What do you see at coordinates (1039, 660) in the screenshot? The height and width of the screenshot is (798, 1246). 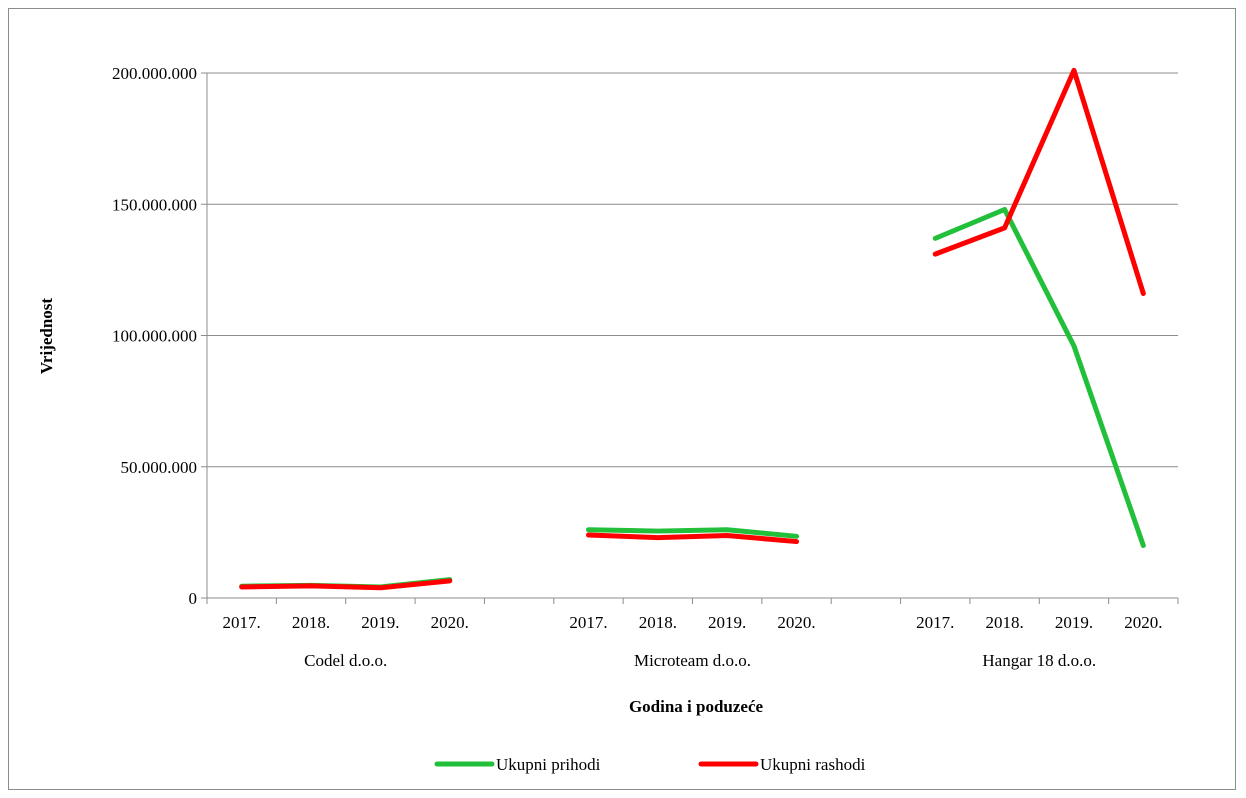 I see `x-group-label: Hangar 18 d.o.o.` at bounding box center [1039, 660].